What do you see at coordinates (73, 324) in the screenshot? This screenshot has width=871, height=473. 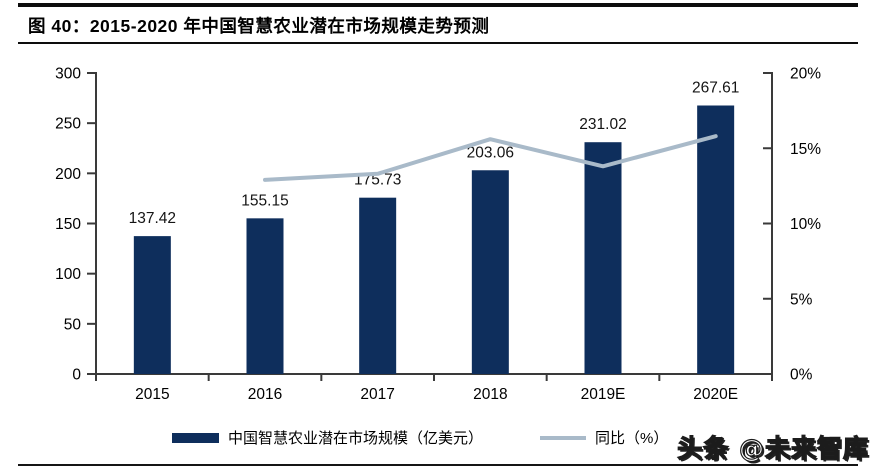 I see `left-axis-tick-label: 50` at bounding box center [73, 324].